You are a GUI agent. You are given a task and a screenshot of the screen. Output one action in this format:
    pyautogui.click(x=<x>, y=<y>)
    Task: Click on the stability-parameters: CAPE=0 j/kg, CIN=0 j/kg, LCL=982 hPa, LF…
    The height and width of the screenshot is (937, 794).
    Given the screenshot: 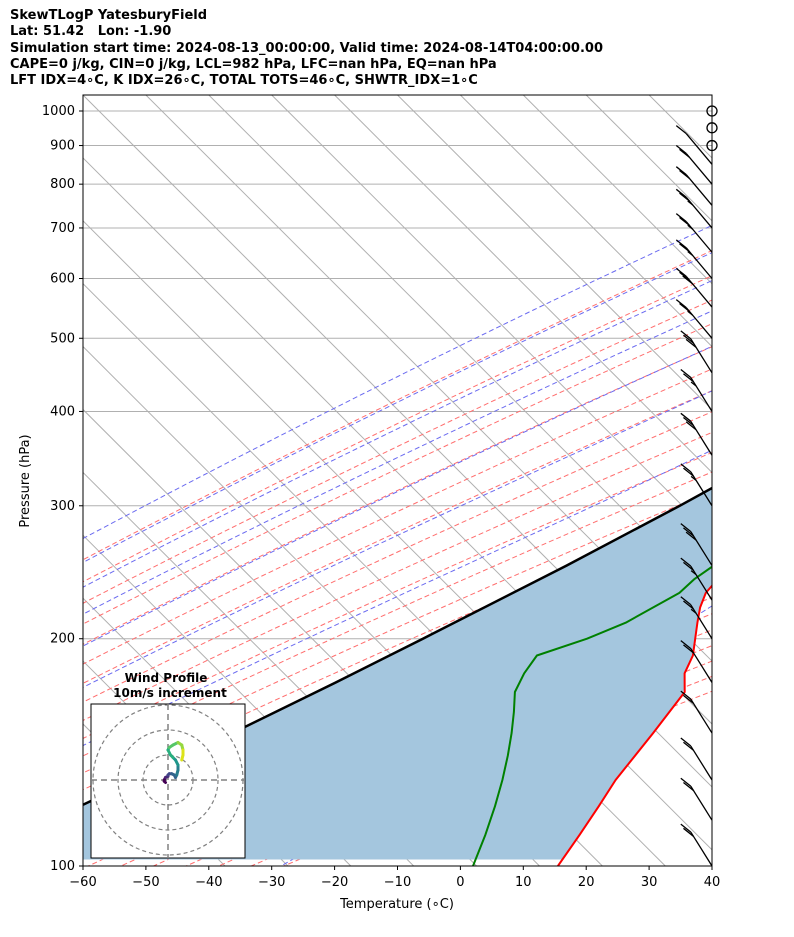 What is the action you would take?
    pyautogui.click(x=253, y=64)
    